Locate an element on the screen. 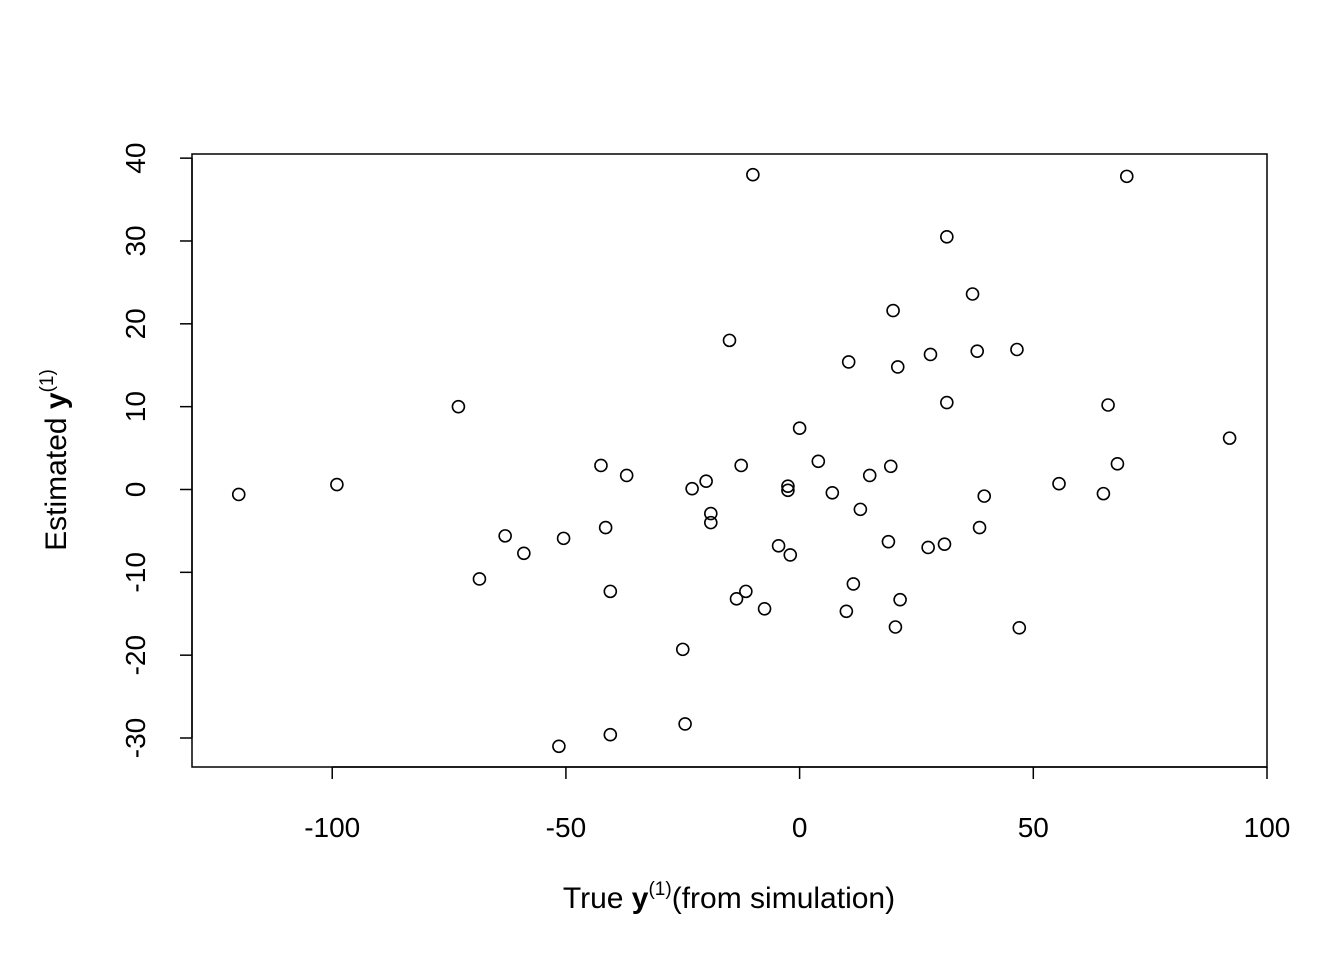  x-tick-label: 50 is located at coordinates (1033, 827).